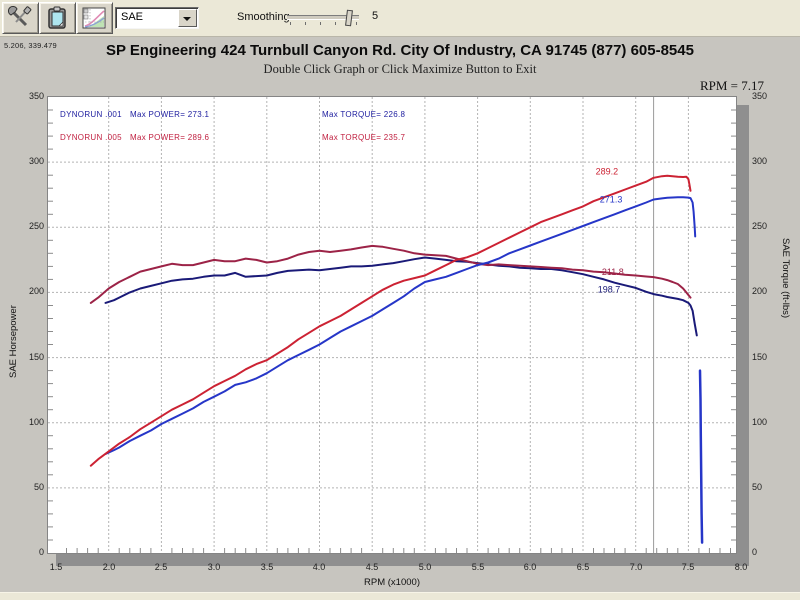  What do you see at coordinates (109, 567) in the screenshot?
I see `x-tick-label: 2.0` at bounding box center [109, 567].